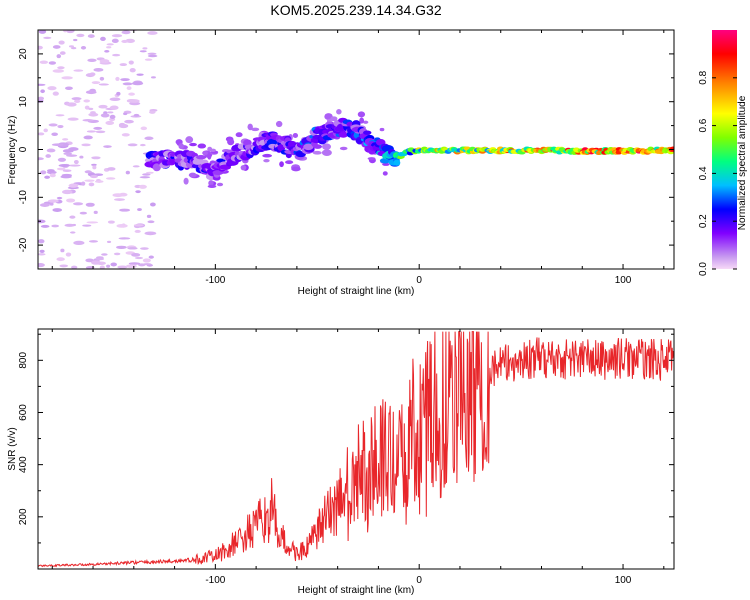 The width and height of the screenshot is (750, 600). I want to click on snr-ytick-label: 400, so click(23, 464).